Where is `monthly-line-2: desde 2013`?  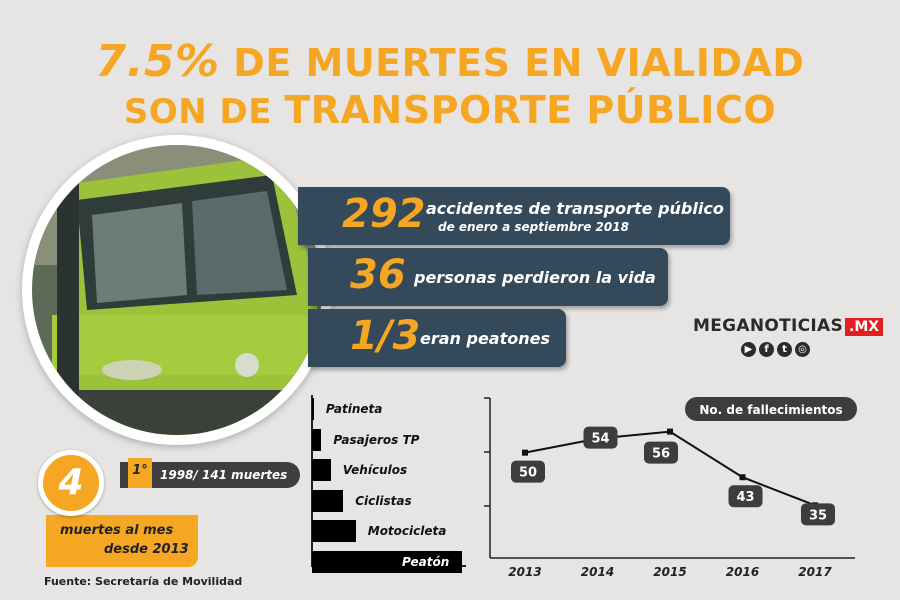 monthly-line-2: desde 2013 is located at coordinates (146, 549).